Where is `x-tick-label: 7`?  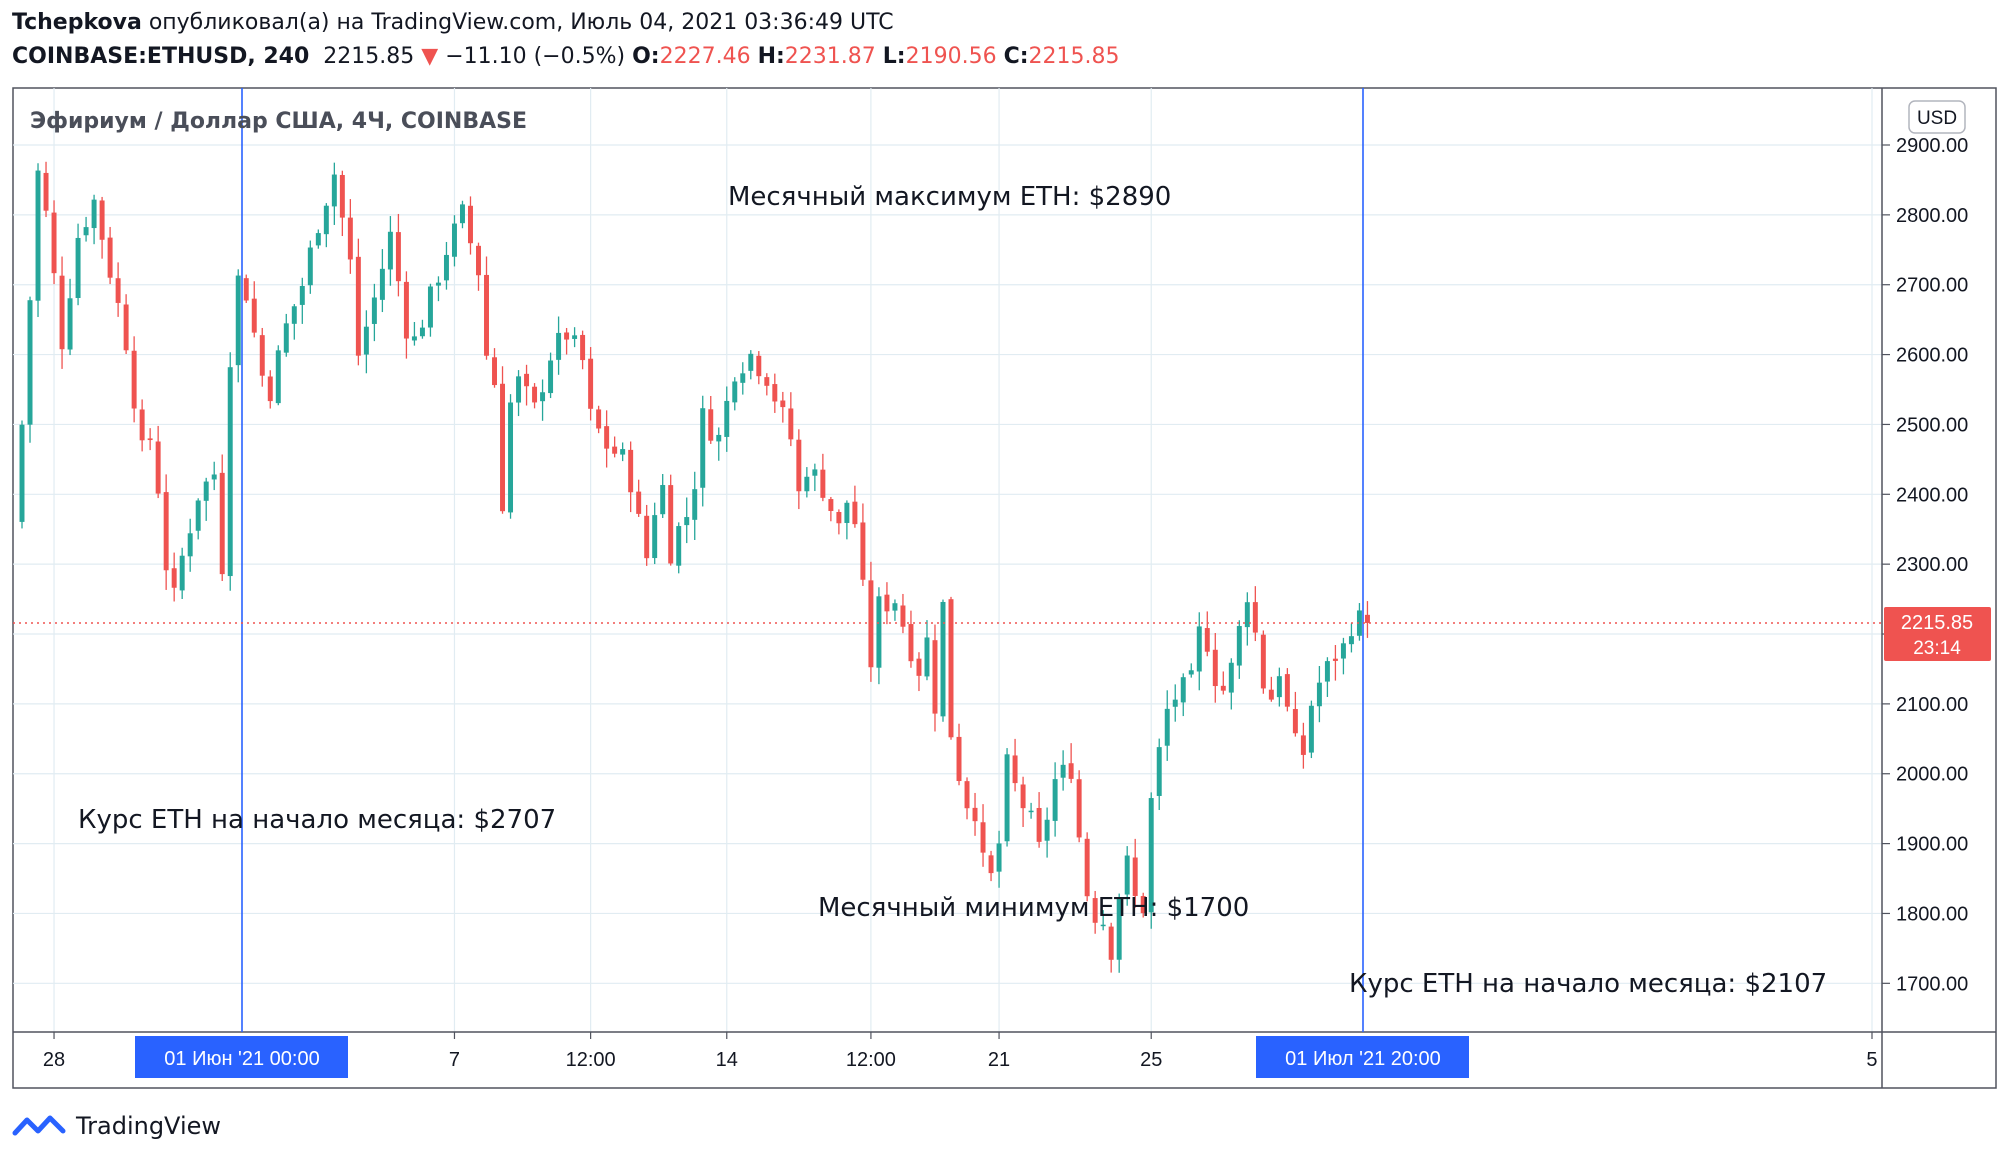
x-tick-label: 7 is located at coordinates (454, 1060).